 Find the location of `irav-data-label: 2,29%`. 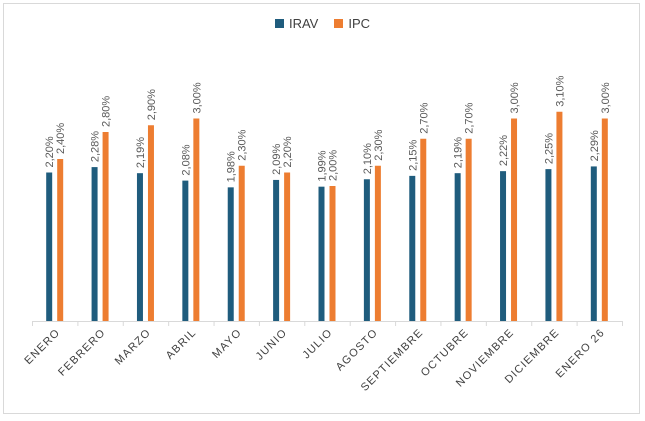

irav-data-label: 2,29% is located at coordinates (595, 145).